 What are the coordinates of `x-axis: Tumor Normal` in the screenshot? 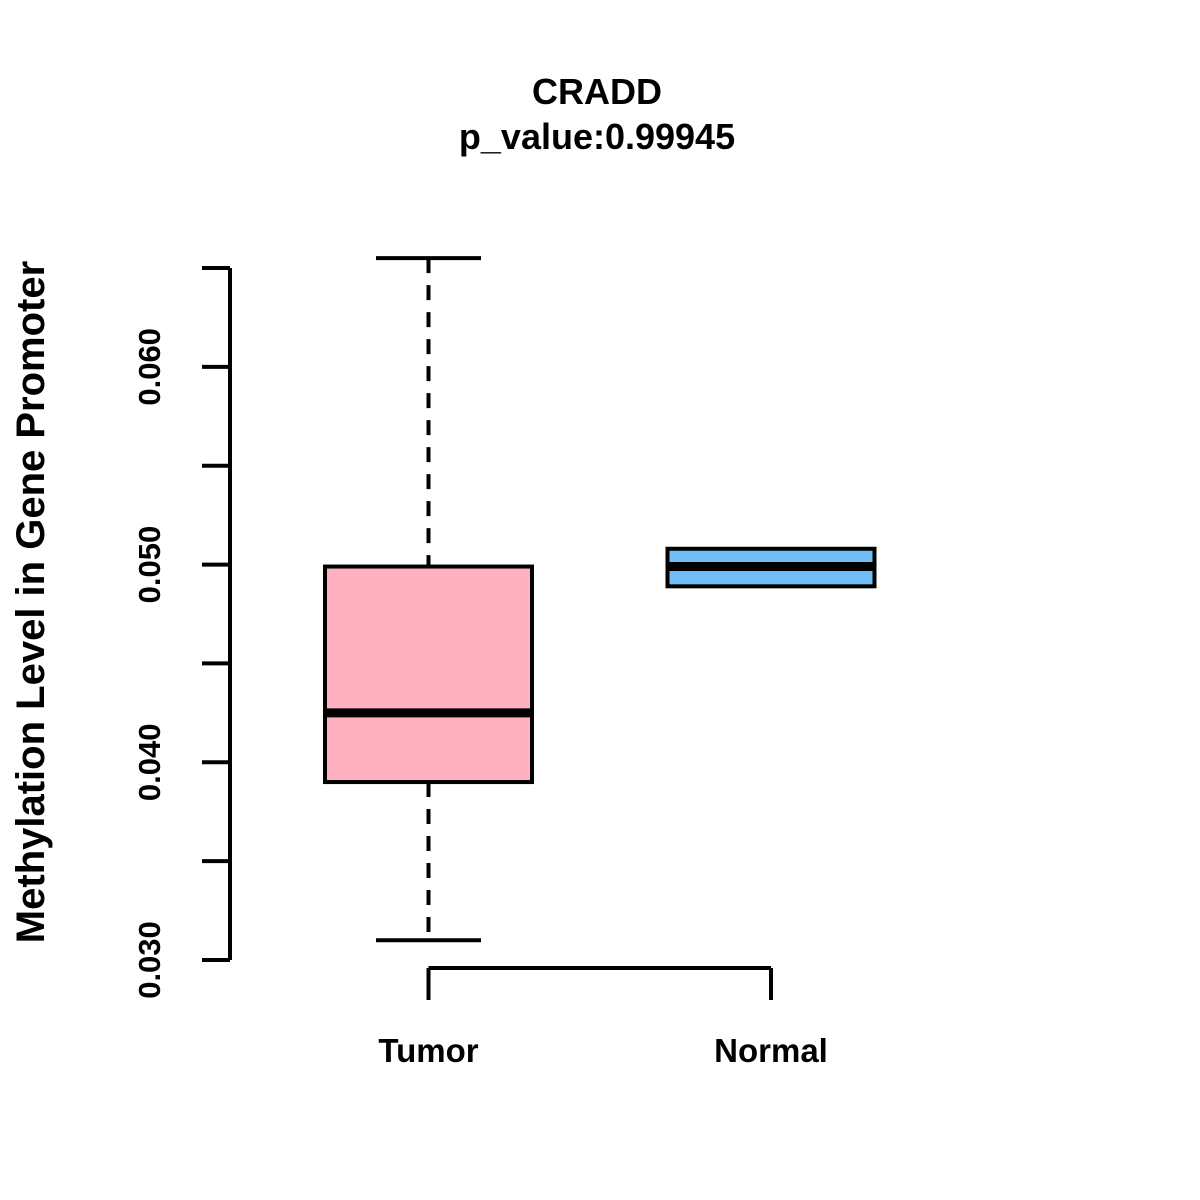 It's located at (603, 1017).